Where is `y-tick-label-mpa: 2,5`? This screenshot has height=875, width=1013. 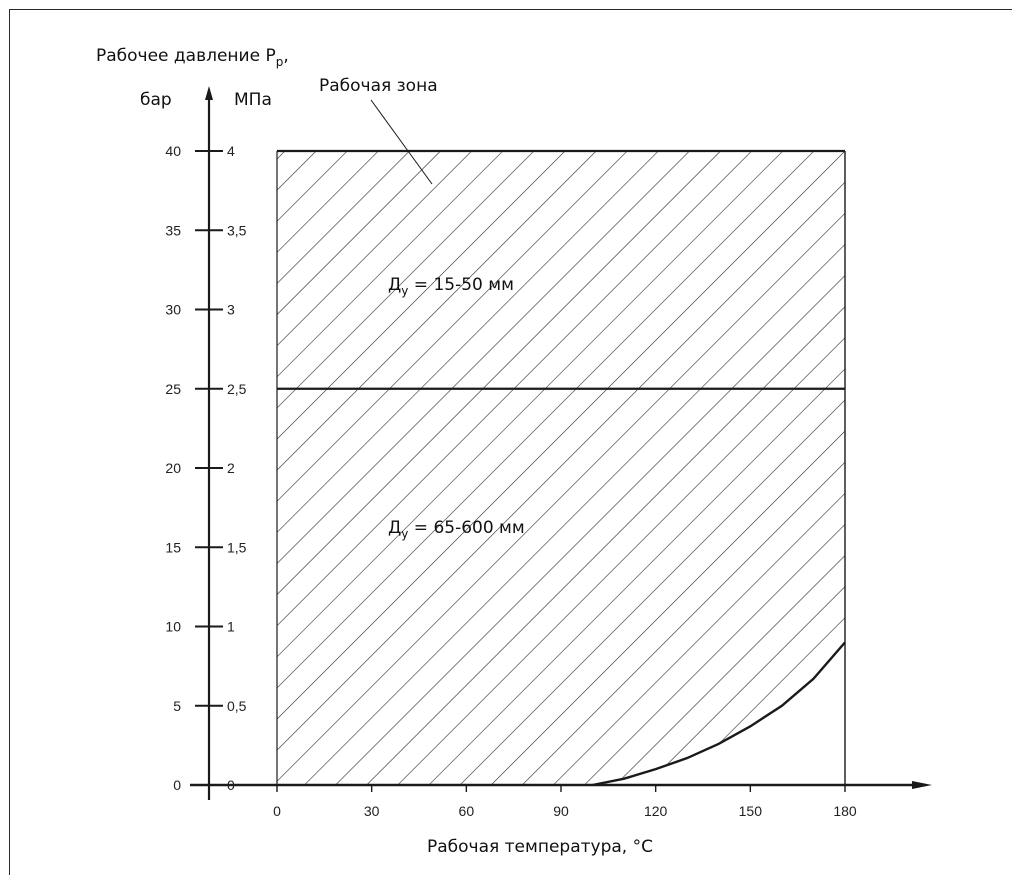 y-tick-label-mpa: 2,5 is located at coordinates (237, 389).